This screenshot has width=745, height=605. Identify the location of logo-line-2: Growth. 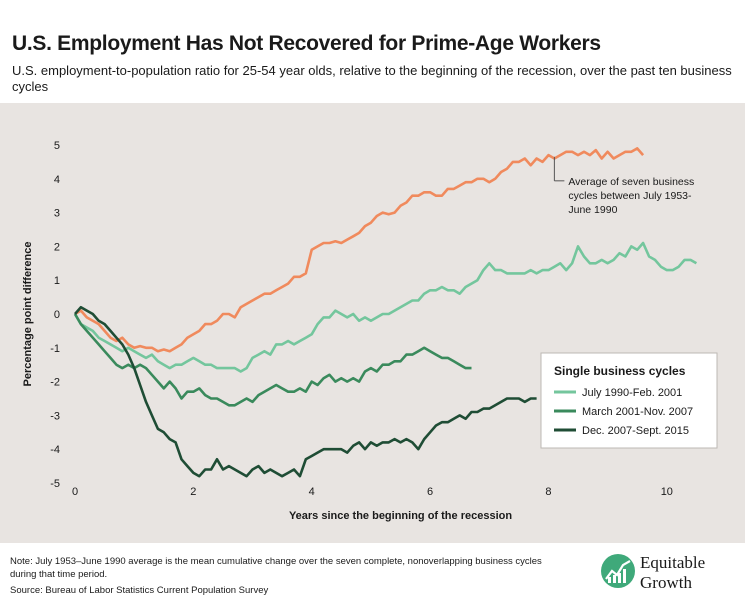
(666, 582).